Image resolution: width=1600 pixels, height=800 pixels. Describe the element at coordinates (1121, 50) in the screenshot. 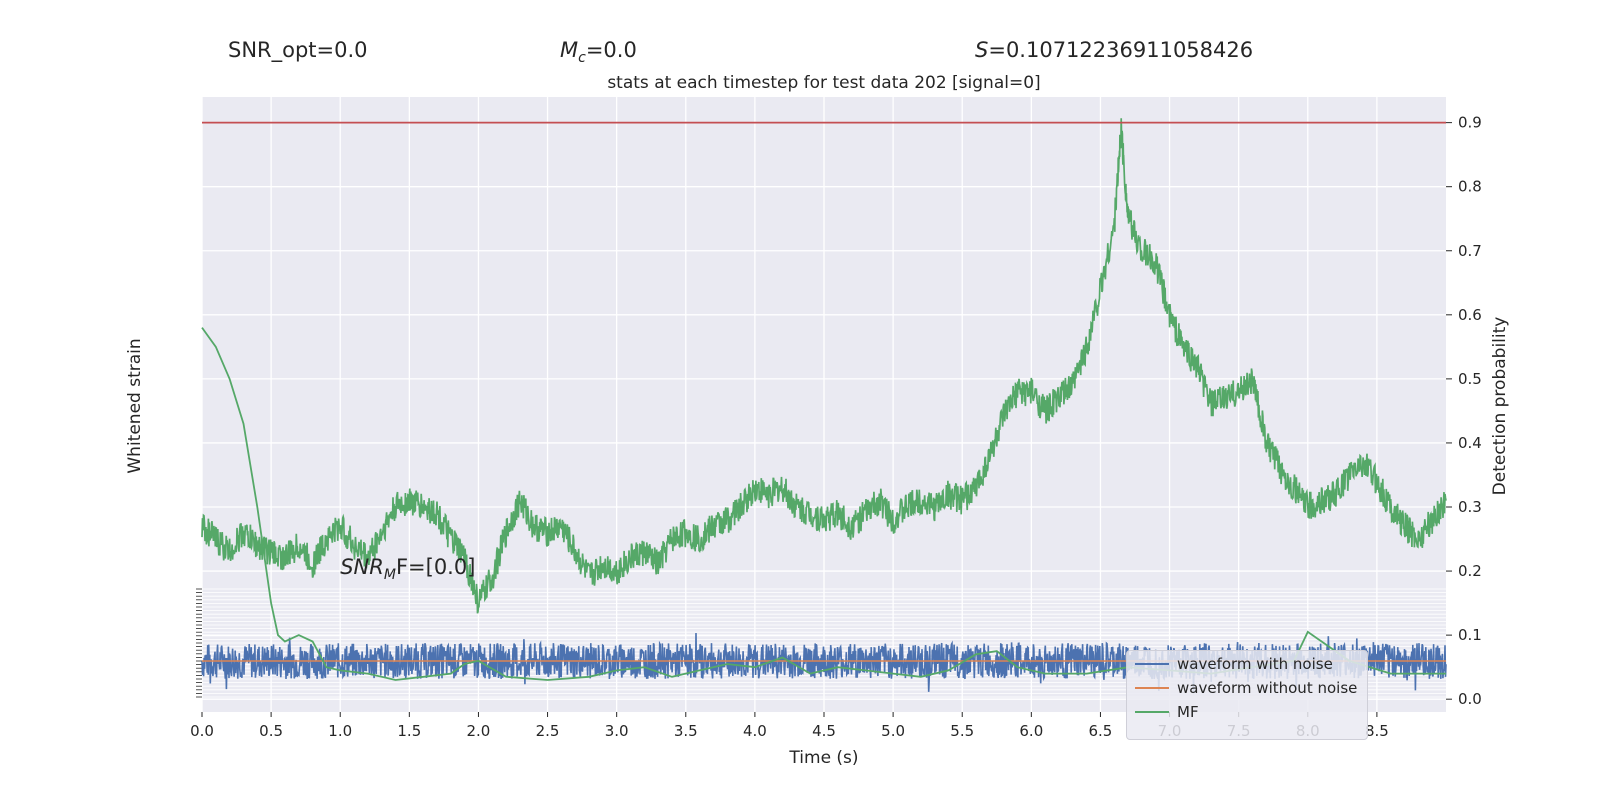

I see `s-value: =0.10712236911058426` at that location.